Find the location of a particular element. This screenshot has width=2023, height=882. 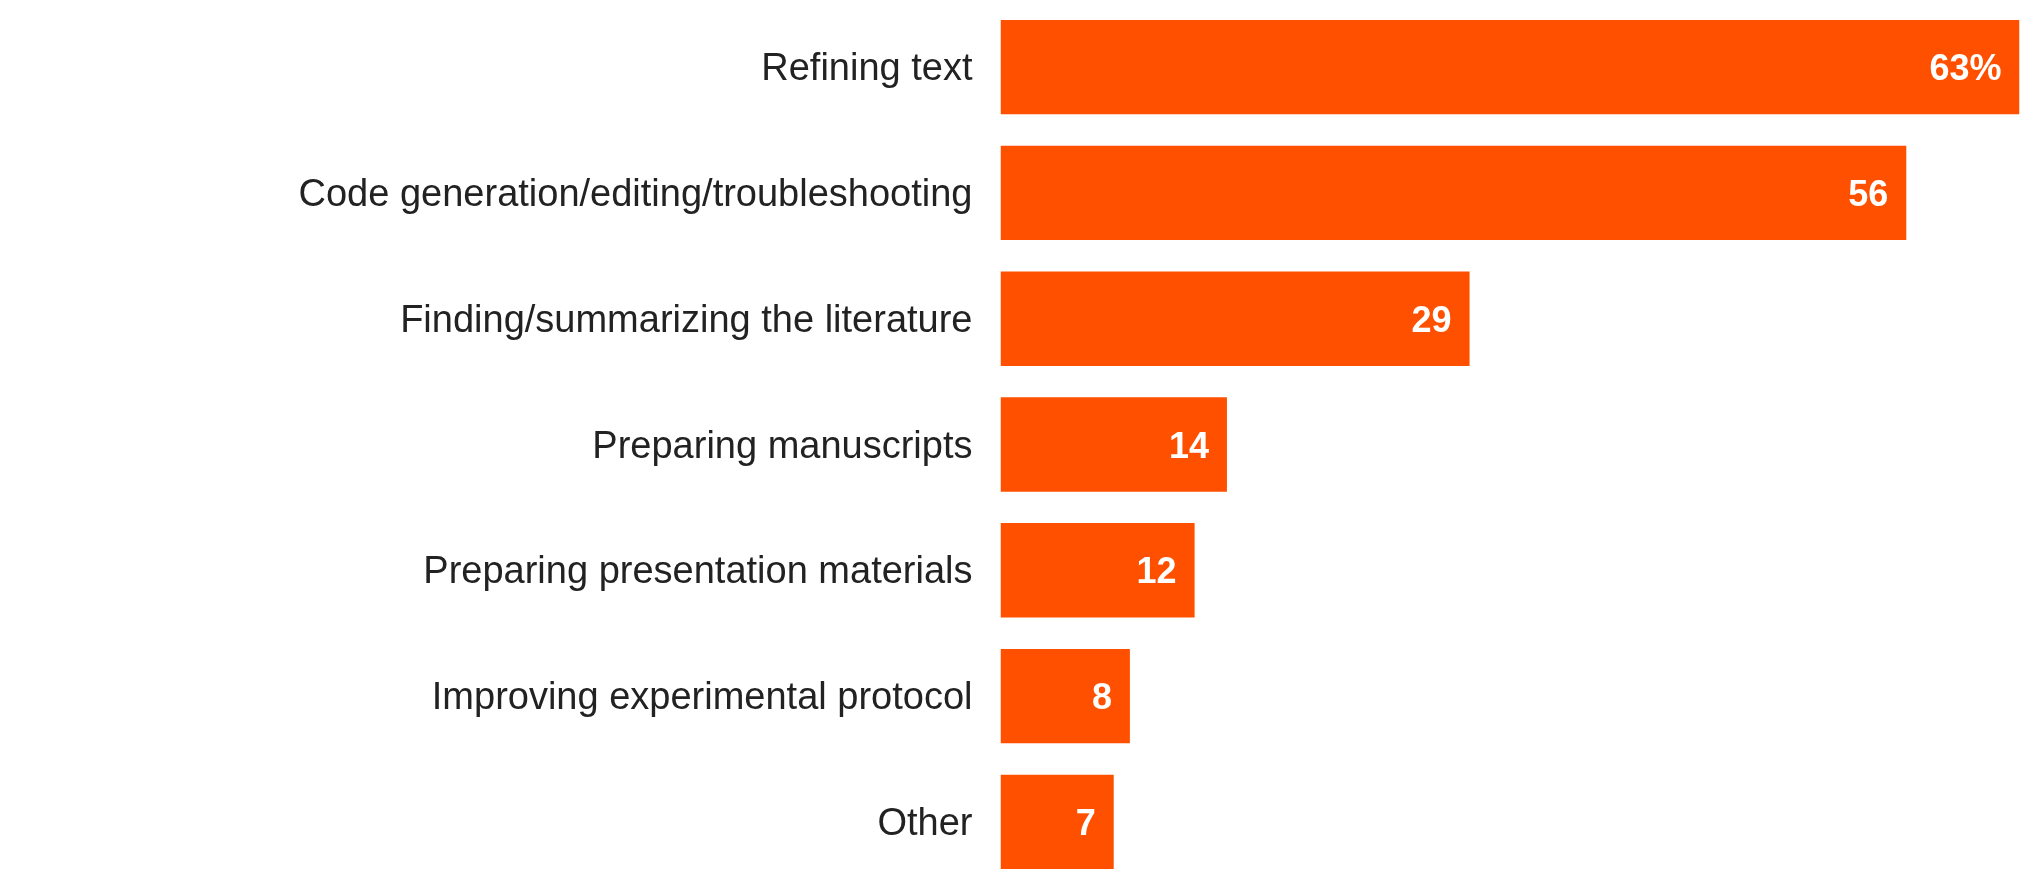

y-tick-label: Preparing presentation materials is located at coordinates (698, 570).